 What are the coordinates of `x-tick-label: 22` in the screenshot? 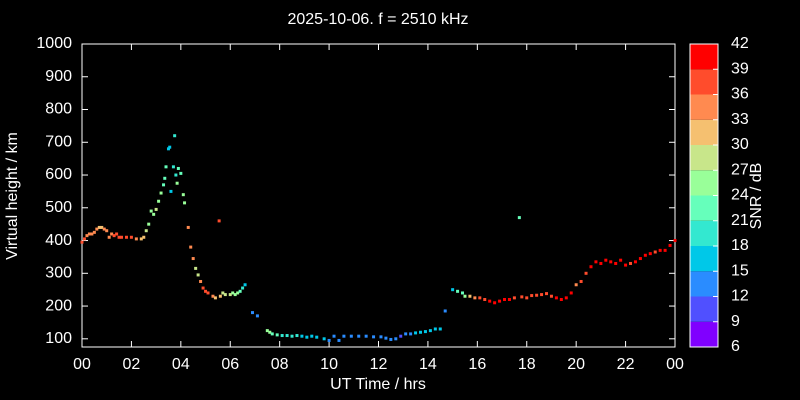 It's located at (626, 364).